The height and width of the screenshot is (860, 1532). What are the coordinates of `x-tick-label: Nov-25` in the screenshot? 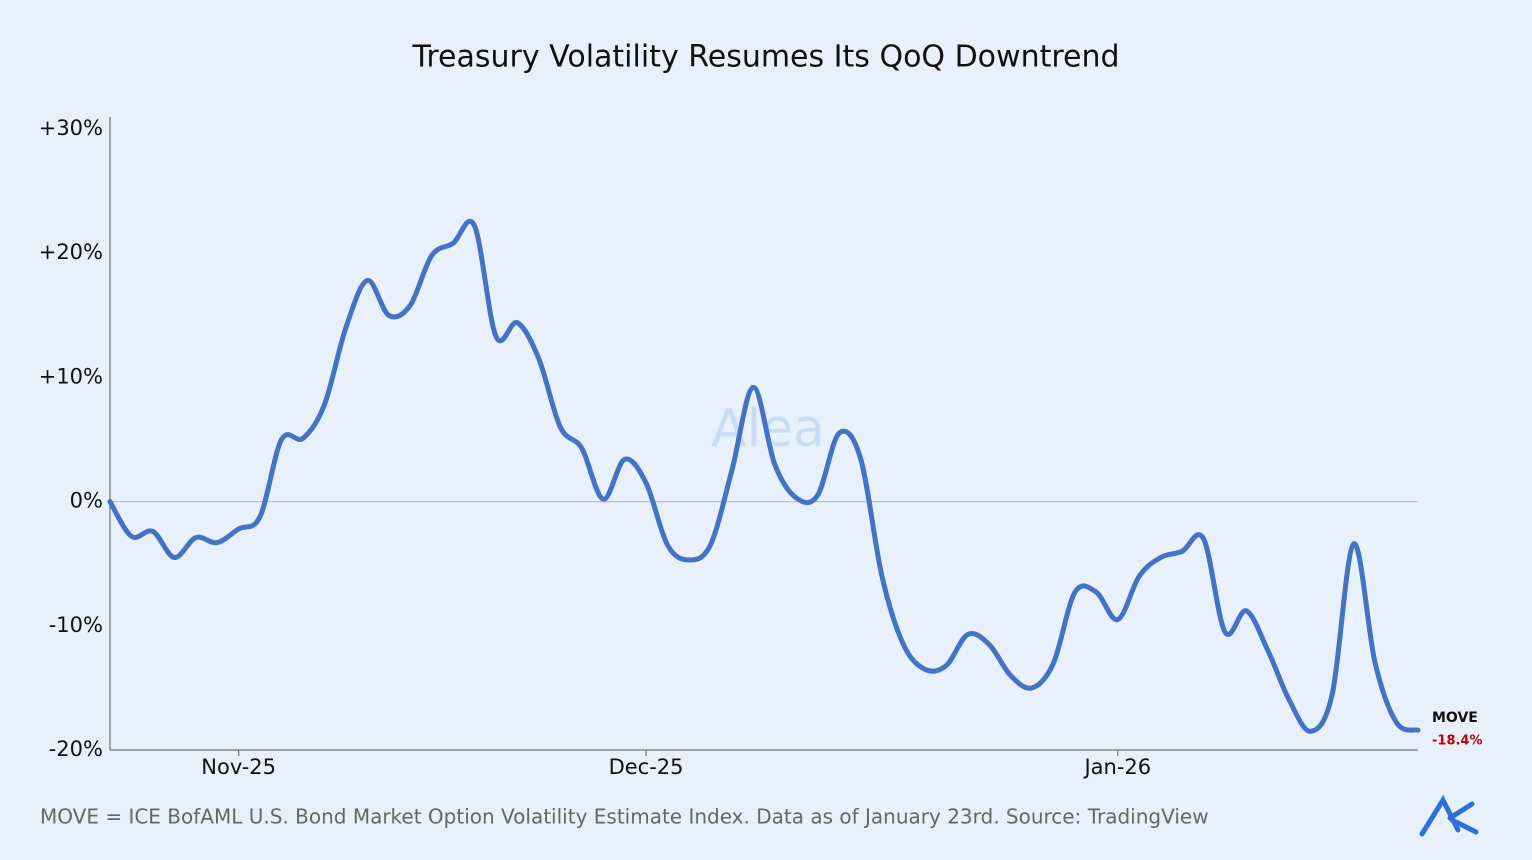 It's located at (238, 767).